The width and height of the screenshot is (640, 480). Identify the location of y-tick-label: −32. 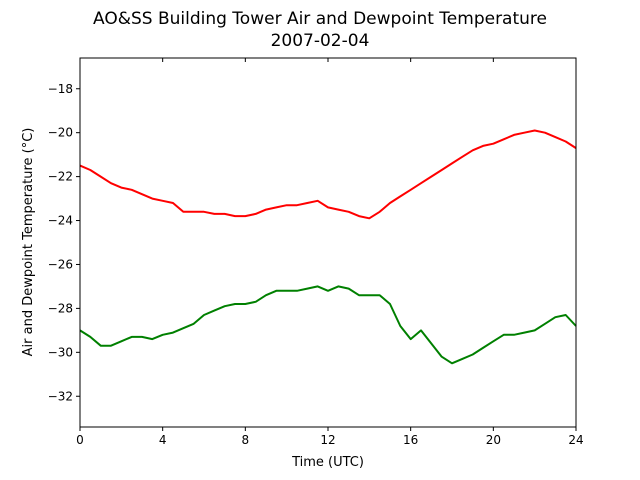
(60, 396).